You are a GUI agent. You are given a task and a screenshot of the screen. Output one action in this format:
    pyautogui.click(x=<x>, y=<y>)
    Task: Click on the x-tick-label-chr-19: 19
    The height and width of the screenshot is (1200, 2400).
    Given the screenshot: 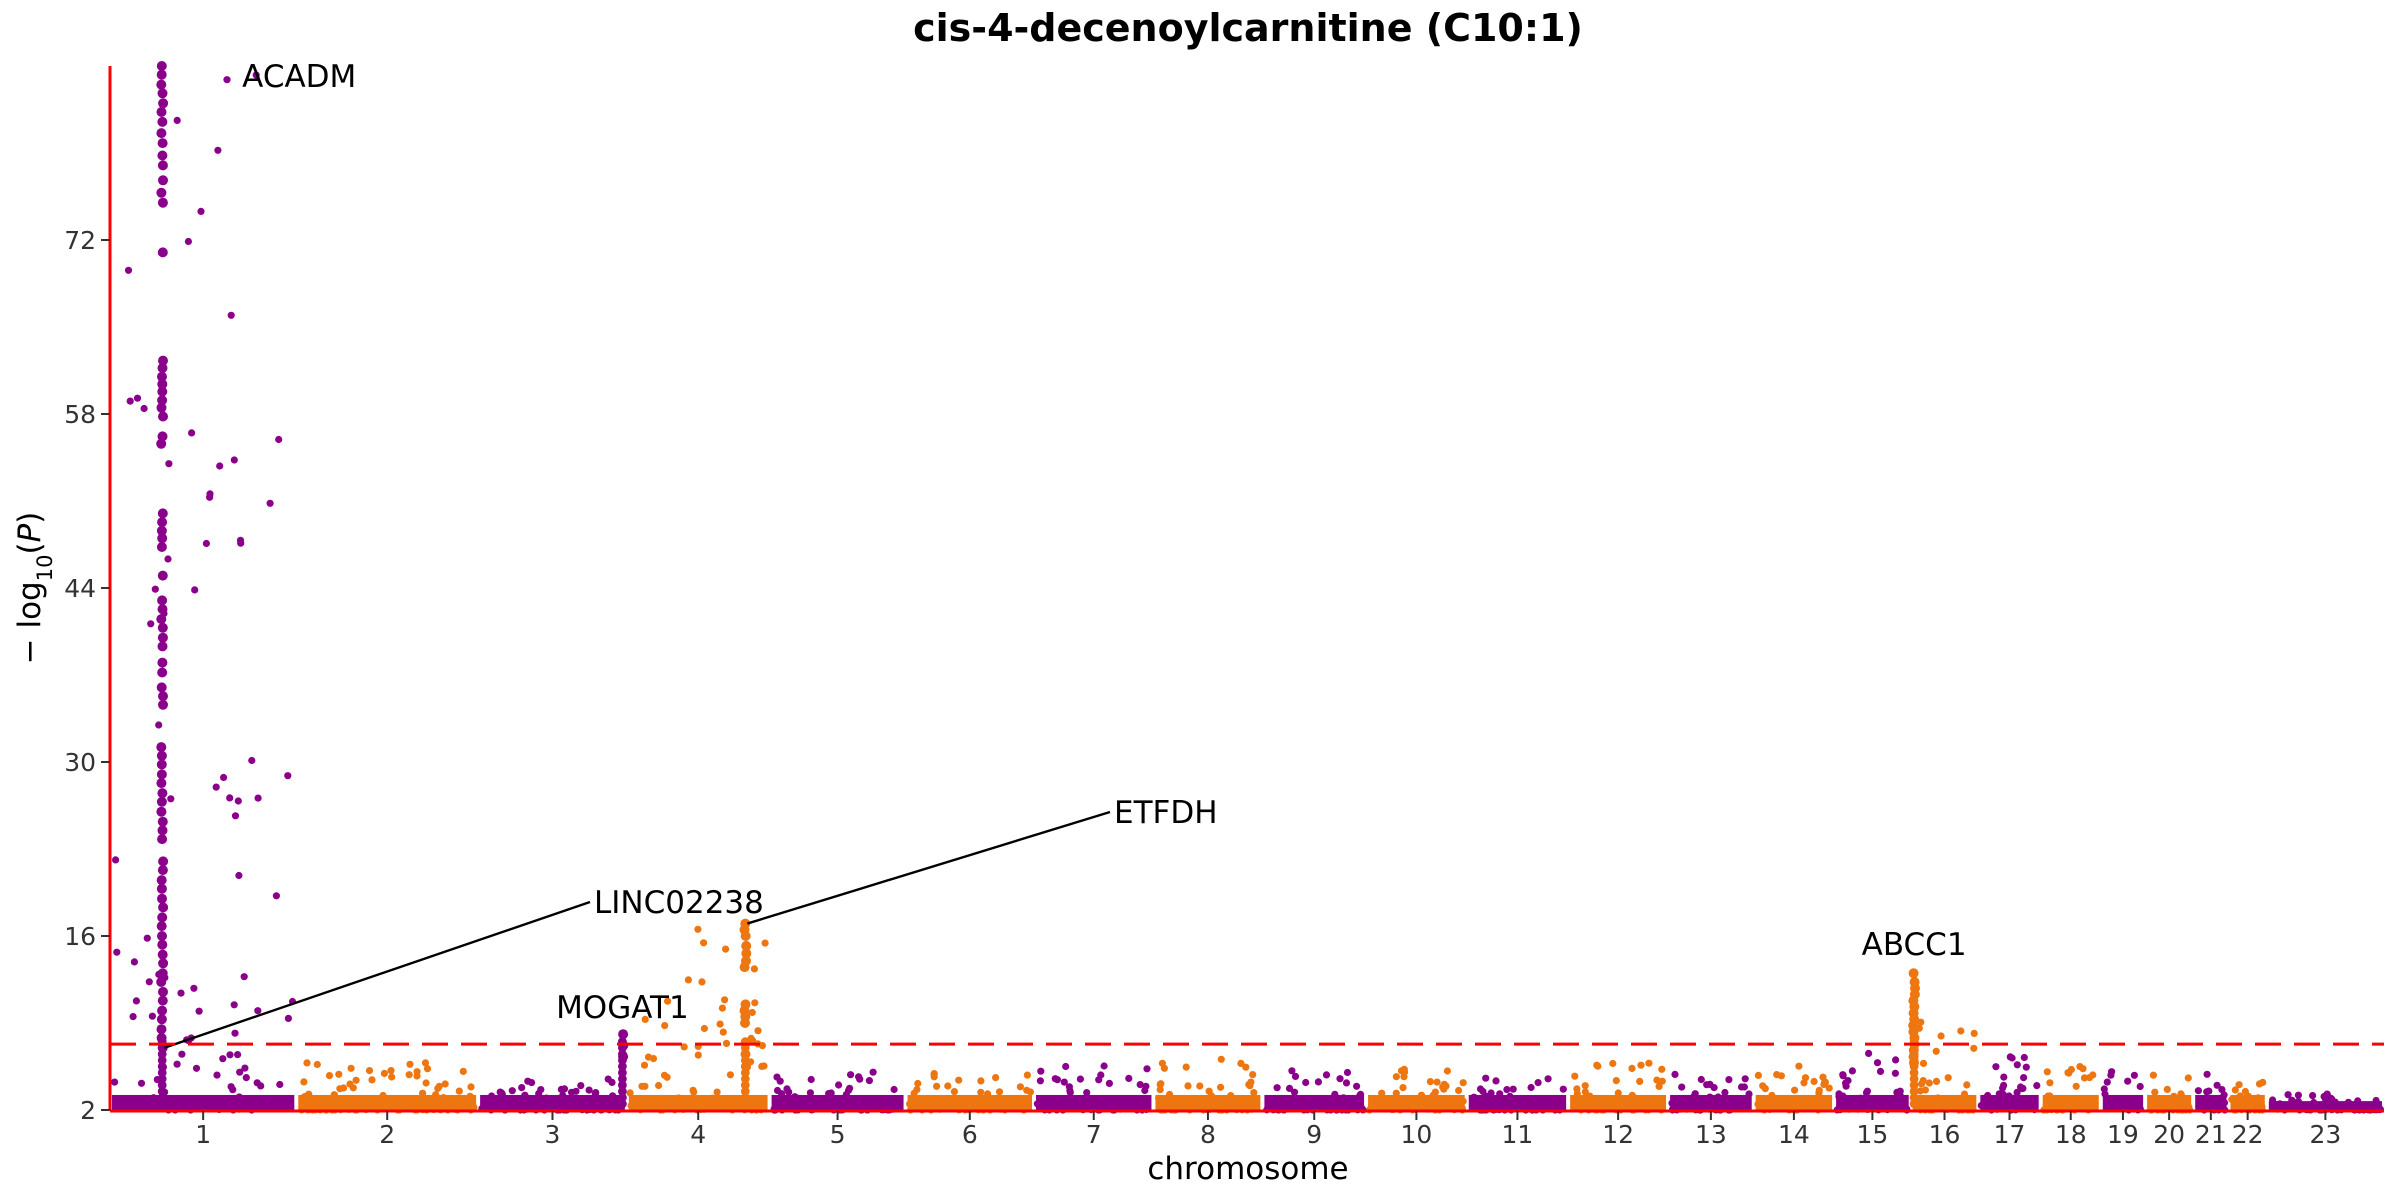 What is the action you would take?
    pyautogui.click(x=2123, y=1134)
    